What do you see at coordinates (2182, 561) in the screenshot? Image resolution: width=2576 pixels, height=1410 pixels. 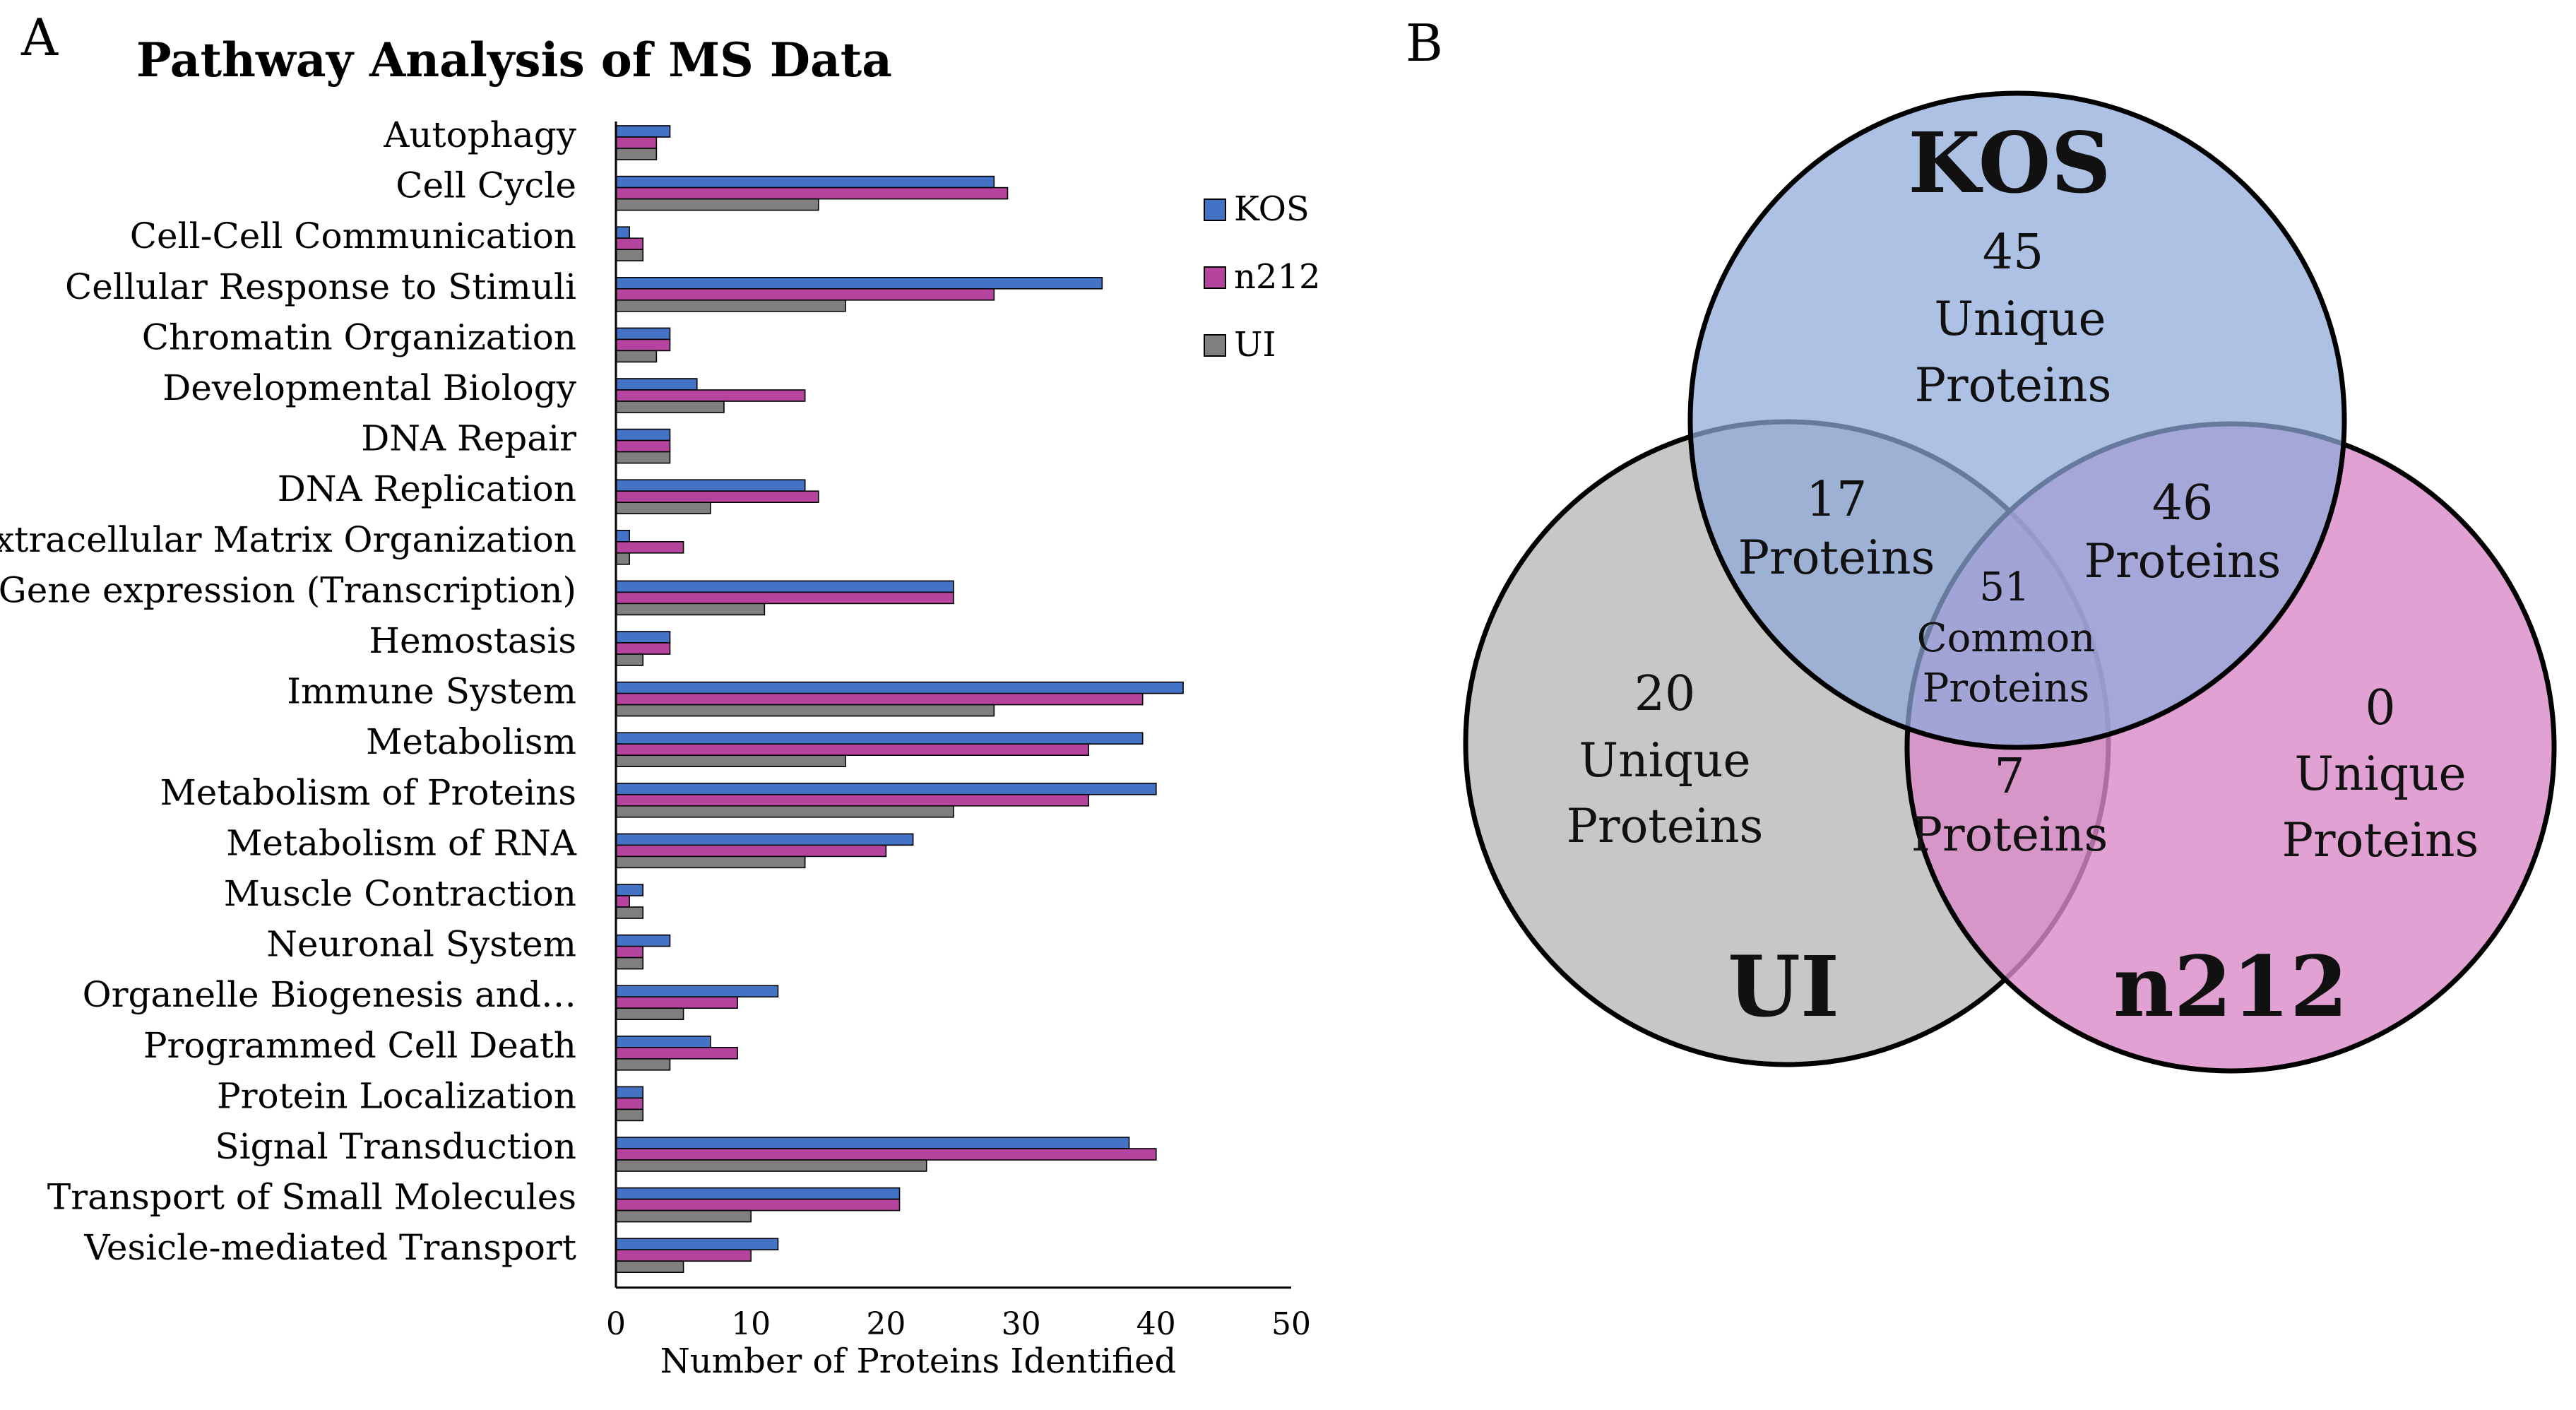 I see `venn-kos-n212-label: Proteins` at bounding box center [2182, 561].